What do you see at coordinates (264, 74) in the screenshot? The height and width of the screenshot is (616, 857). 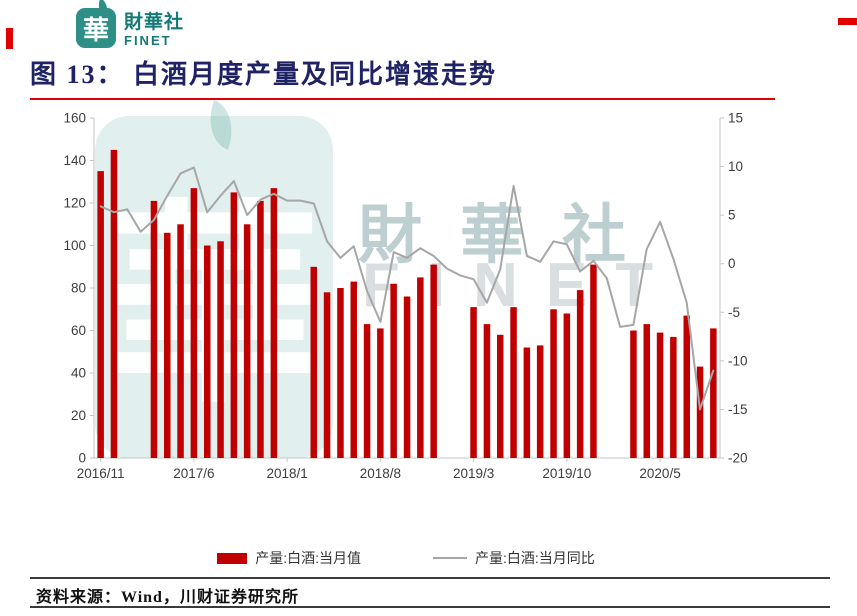 I see `figure-title: 图 13： 白酒月度产量及同比增速走势` at bounding box center [264, 74].